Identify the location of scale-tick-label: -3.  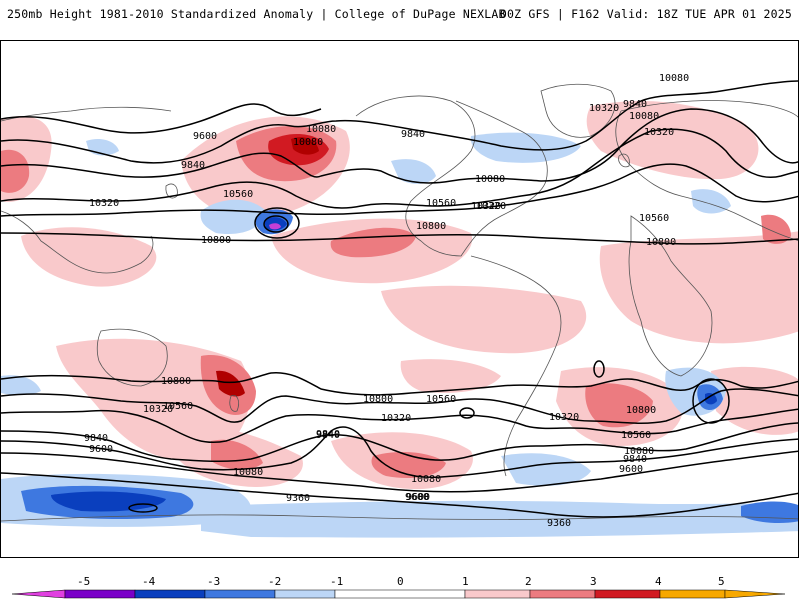
(213, 581).